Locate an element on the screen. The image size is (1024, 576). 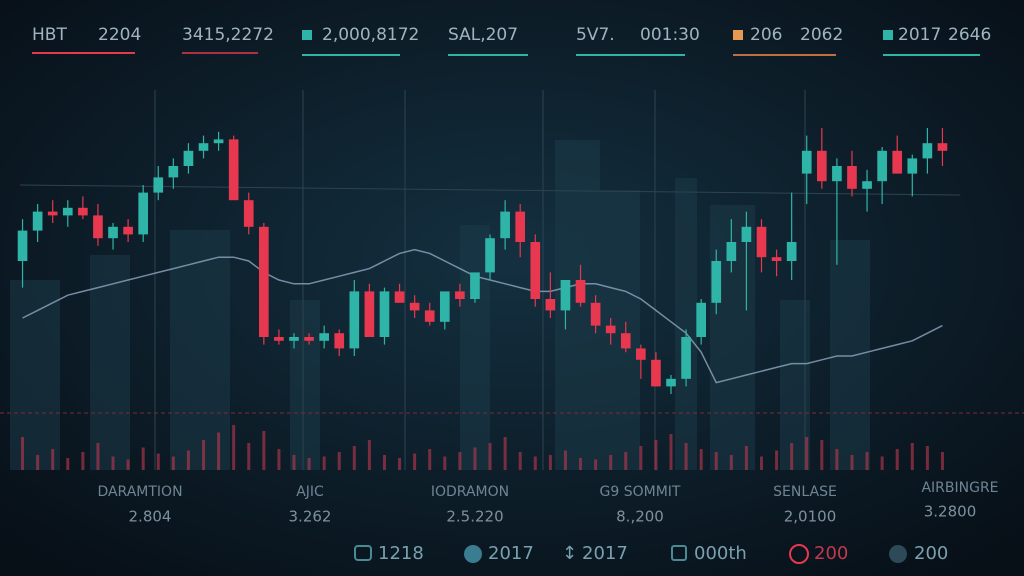
button: 000th is located at coordinates (709, 553).